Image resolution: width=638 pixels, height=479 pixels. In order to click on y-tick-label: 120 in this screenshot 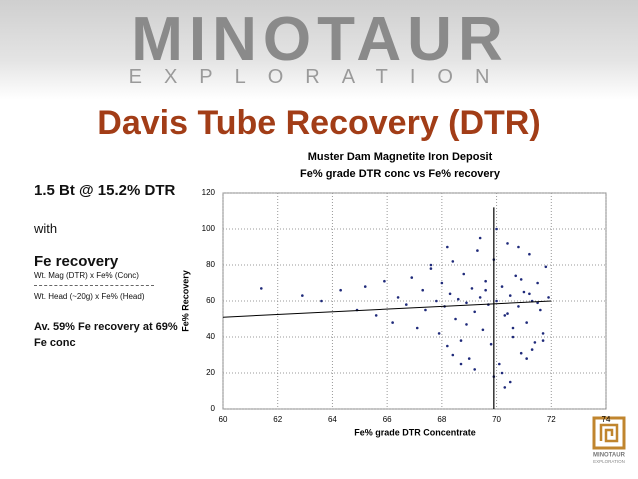, I will do `click(209, 192)`.